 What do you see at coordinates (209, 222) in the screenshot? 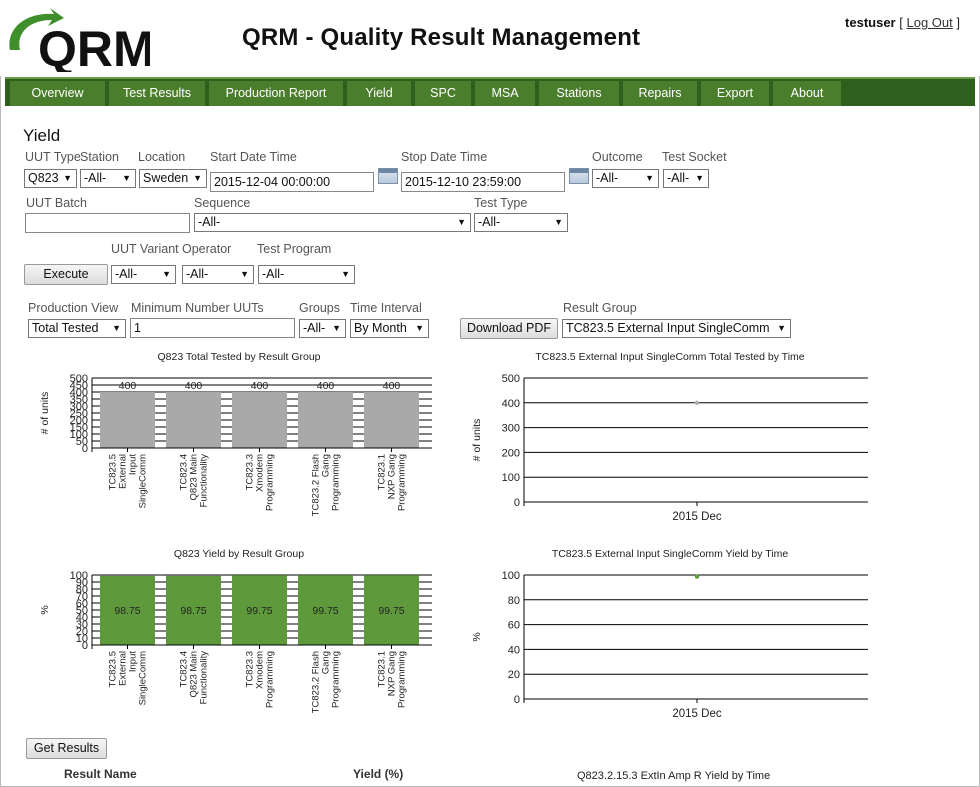
I see `sequence-value: -All-` at bounding box center [209, 222].